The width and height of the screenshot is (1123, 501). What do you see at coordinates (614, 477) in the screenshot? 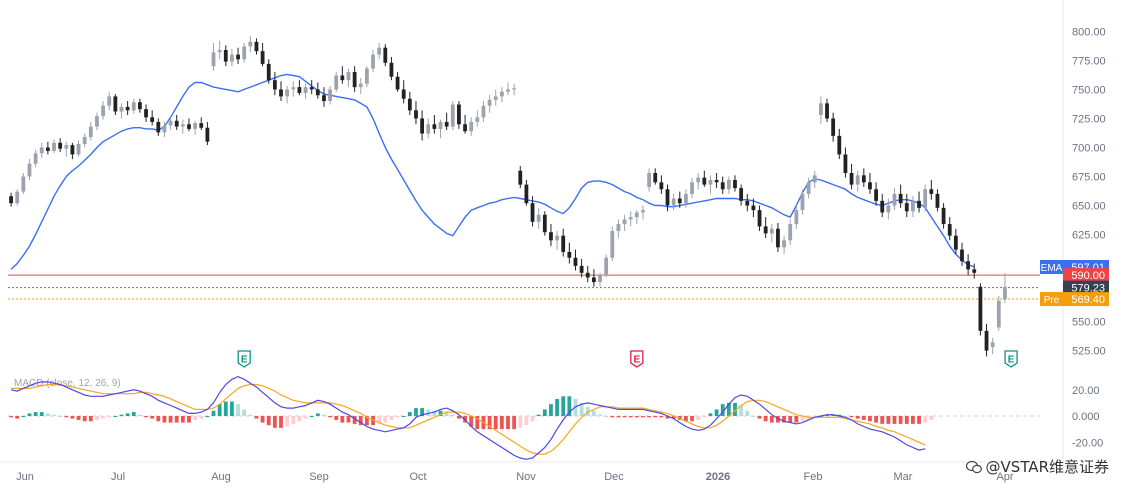
I see `x-tick-label: Dec` at bounding box center [614, 477].